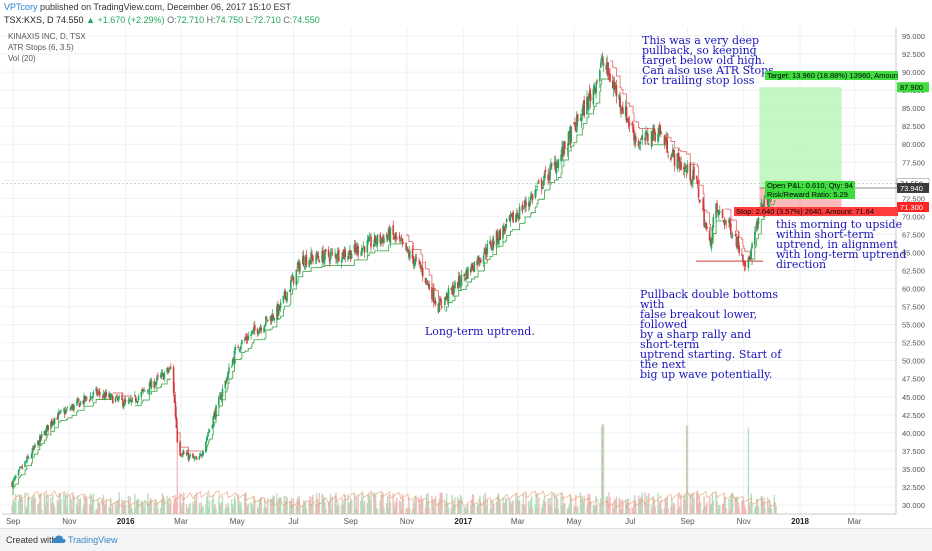 The width and height of the screenshot is (932, 551). I want to click on symbol-label: TSX:KXS, D, so click(29, 20).